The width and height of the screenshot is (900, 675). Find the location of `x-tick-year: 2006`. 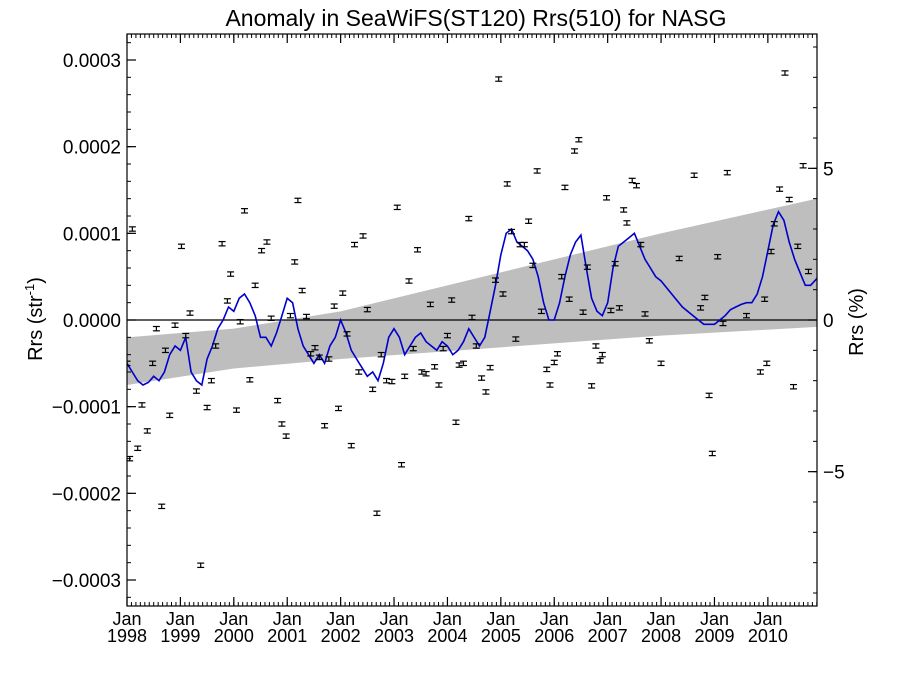

x-tick-year: 2006 is located at coordinates (554, 636).